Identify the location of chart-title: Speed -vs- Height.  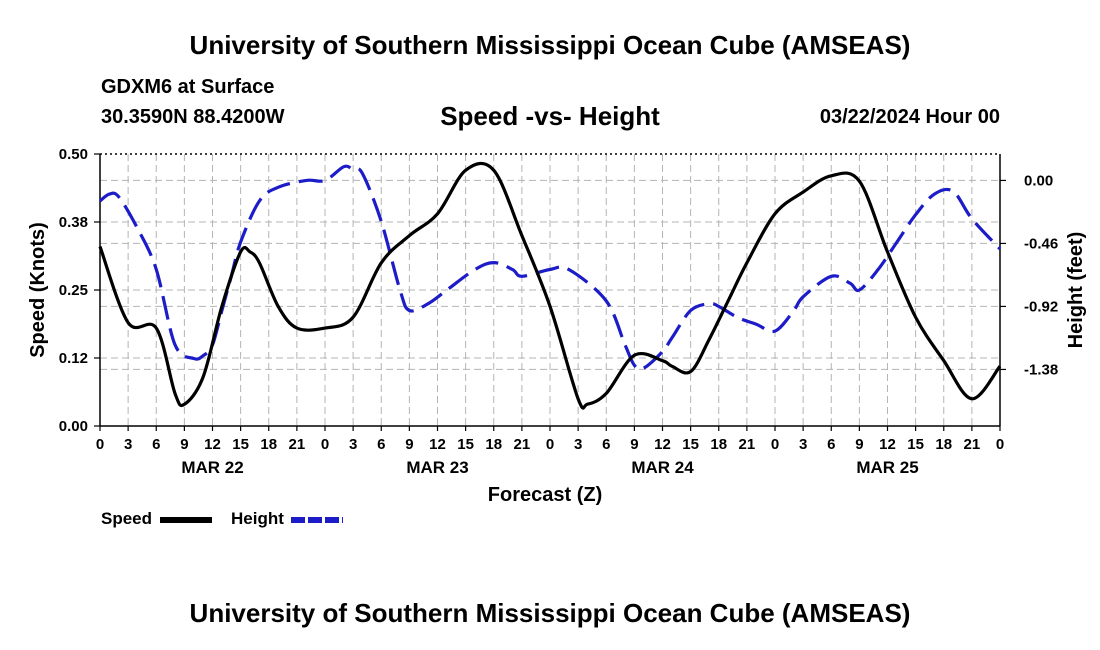
(550, 116).